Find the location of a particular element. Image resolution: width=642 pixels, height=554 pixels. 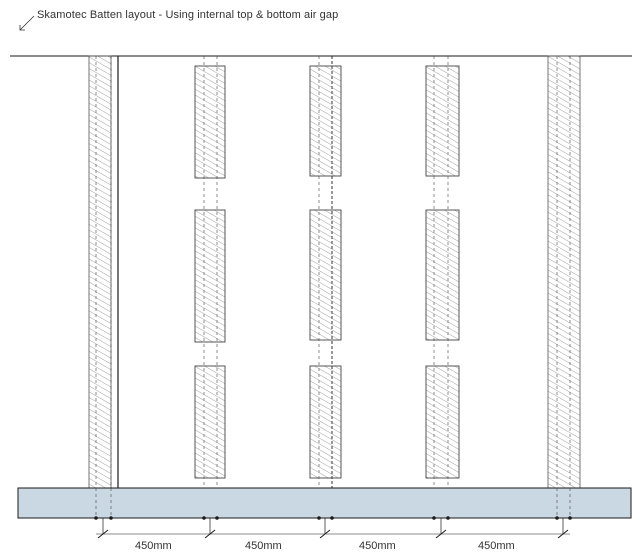

dimension-label-3: 450mm is located at coordinates (377, 546).